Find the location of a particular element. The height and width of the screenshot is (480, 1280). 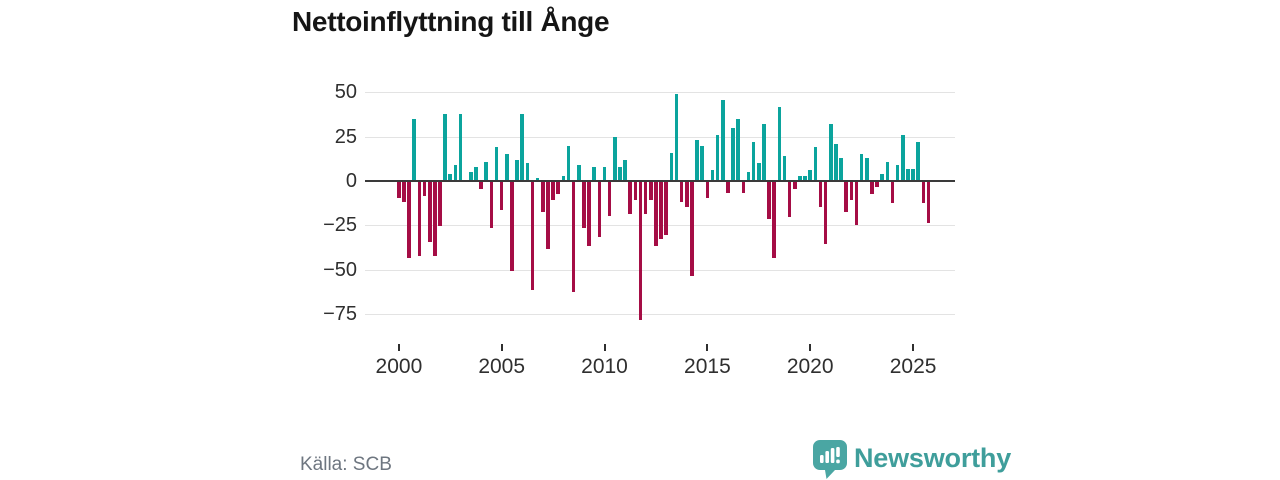

bar-2005-q4 is located at coordinates (517, 170).